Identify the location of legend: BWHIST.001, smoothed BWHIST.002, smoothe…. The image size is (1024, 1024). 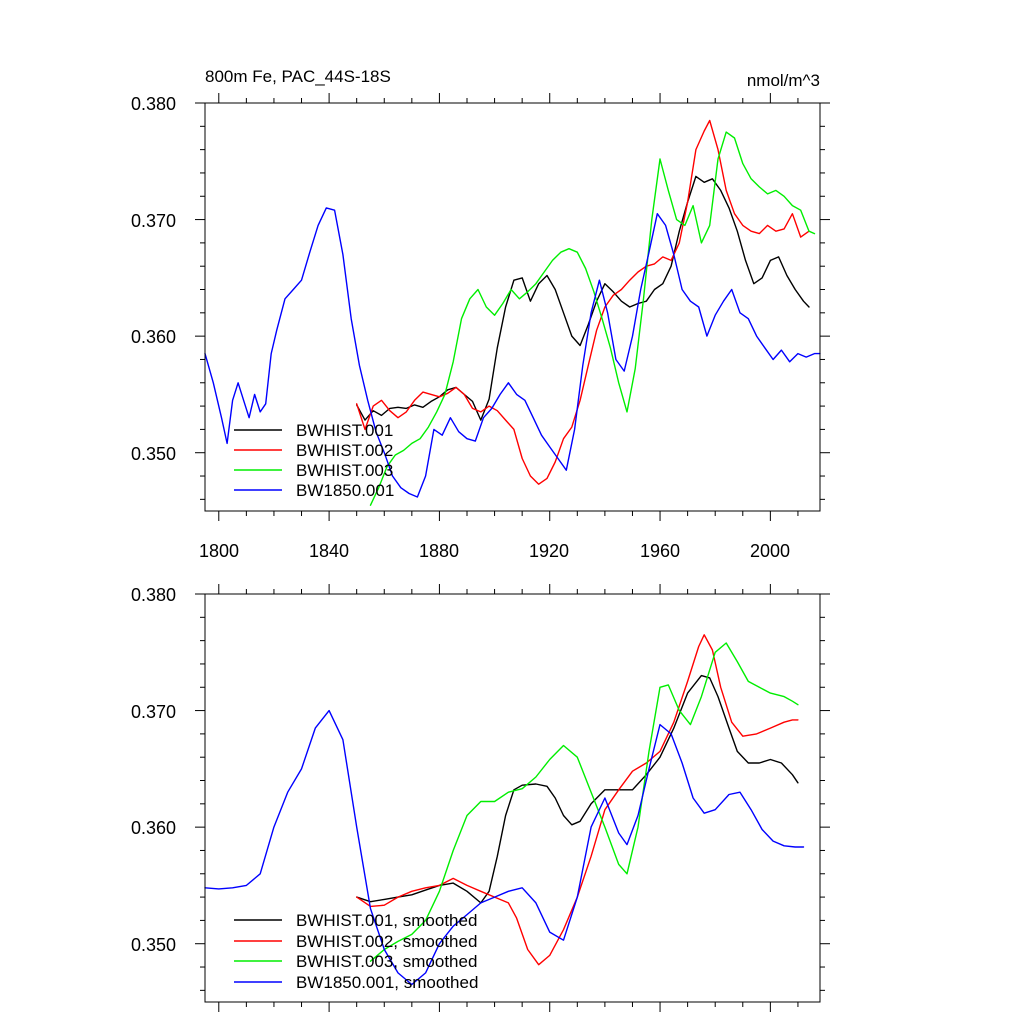
(356, 951).